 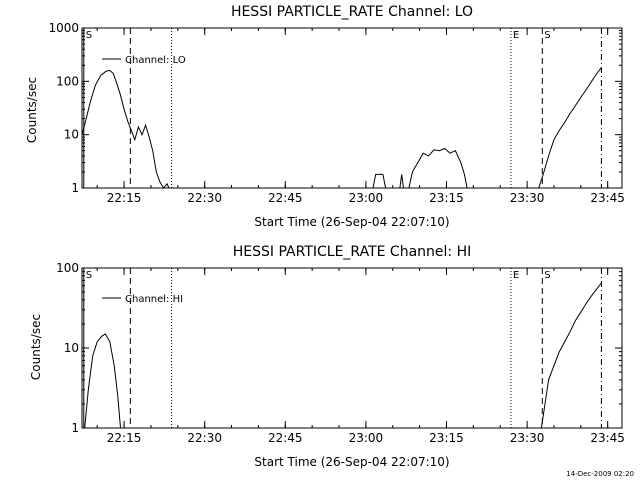 I want to click on panel-hi-xtick-label-4: 23:15, so click(x=446, y=438).